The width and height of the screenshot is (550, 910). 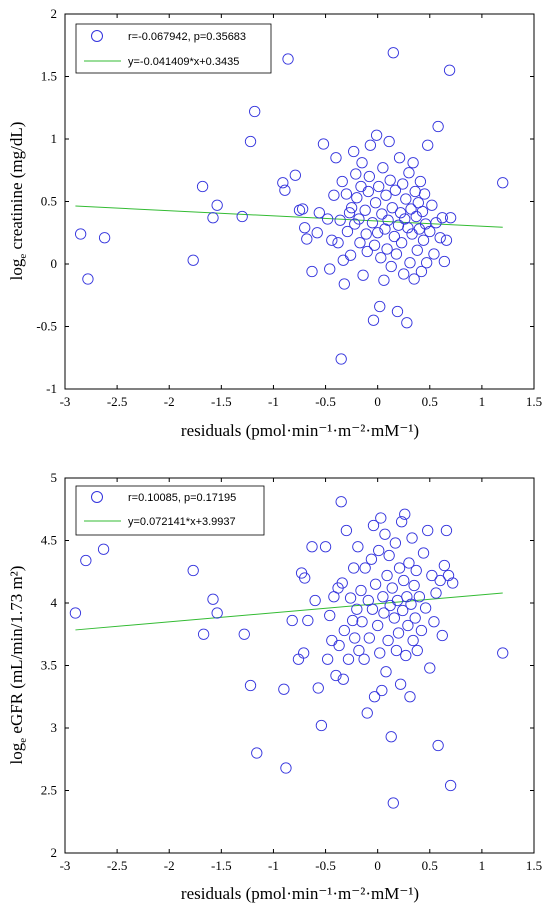 I want to click on bottom-y-tick-label: 4, so click(x=54, y=602).